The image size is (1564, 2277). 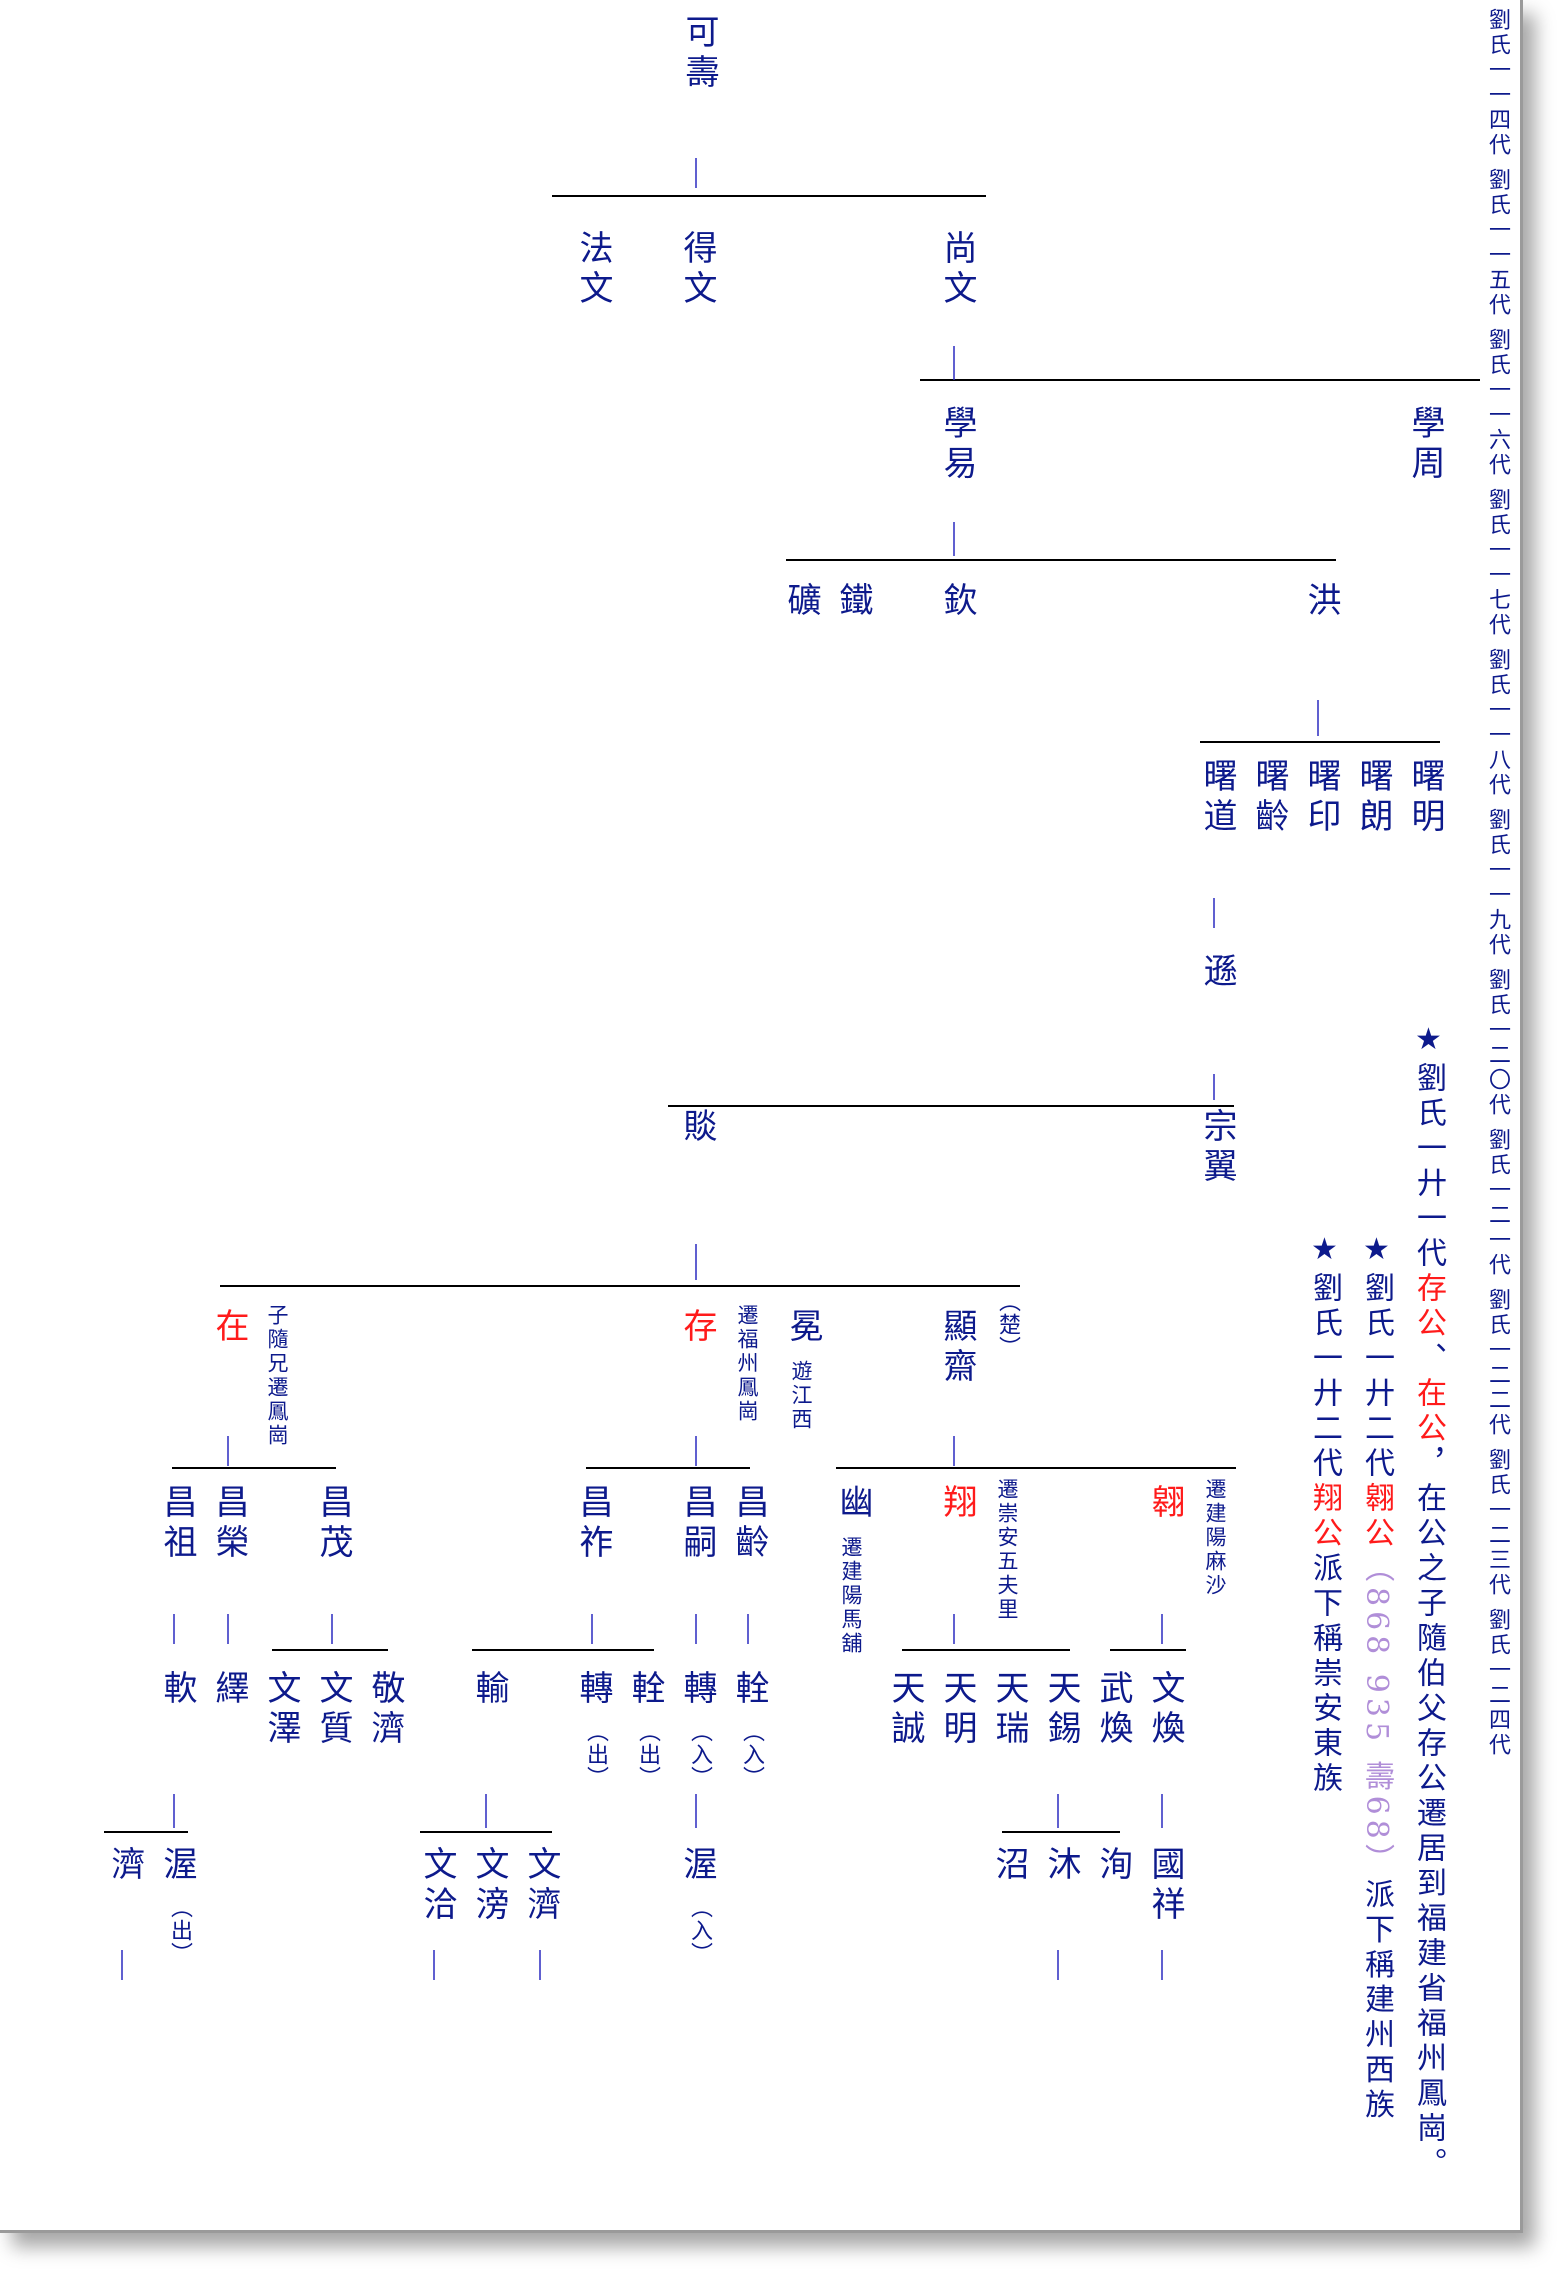 What do you see at coordinates (853, 602) in the screenshot?
I see `person-tie: 鐵` at bounding box center [853, 602].